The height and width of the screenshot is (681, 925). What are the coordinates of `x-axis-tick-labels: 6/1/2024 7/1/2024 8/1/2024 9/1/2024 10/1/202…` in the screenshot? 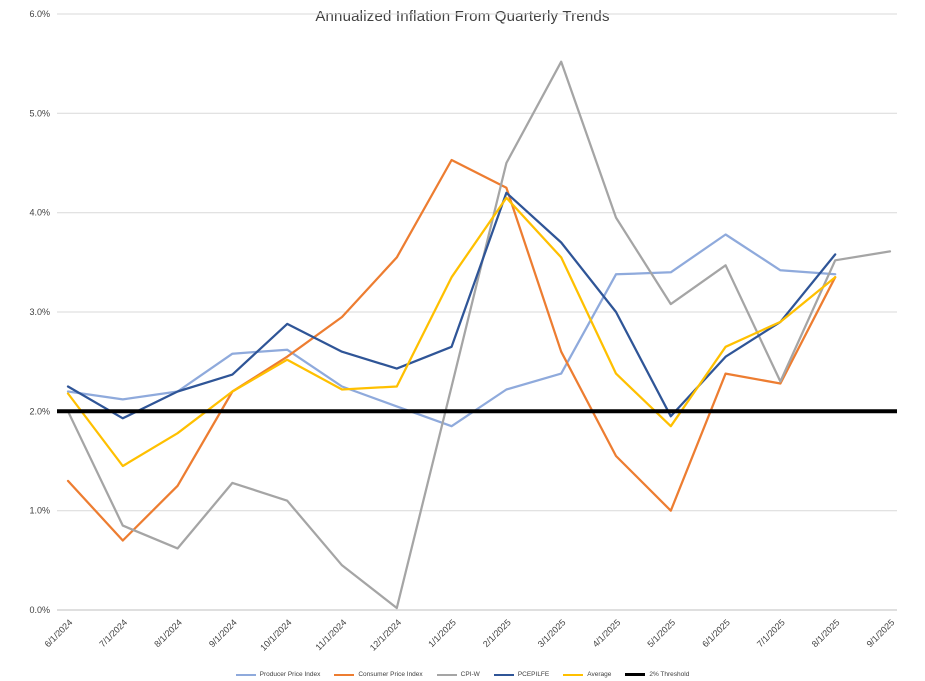 It's located at (470, 634).